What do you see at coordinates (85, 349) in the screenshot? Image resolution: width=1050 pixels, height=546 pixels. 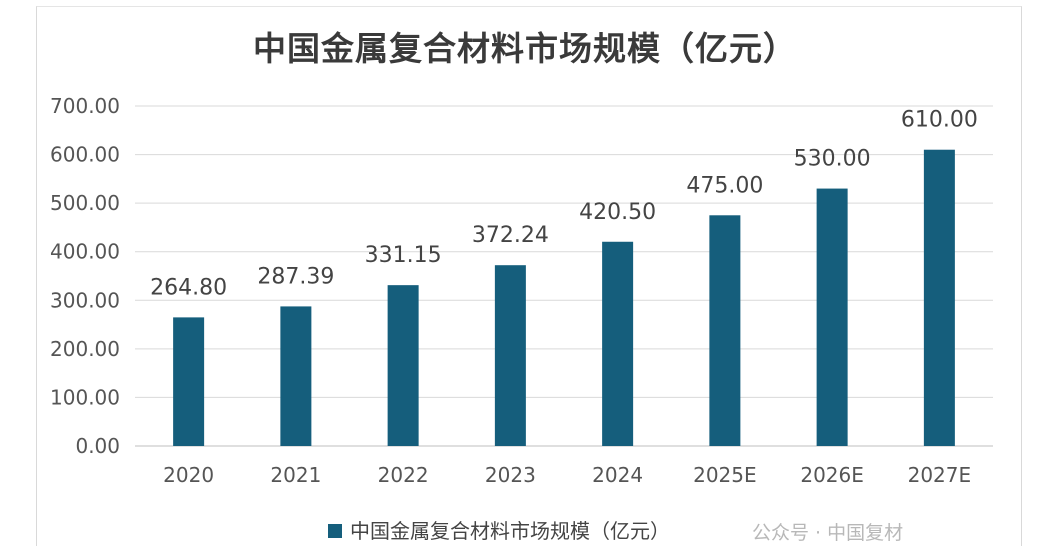 I see `y-tick-label: 200.00` at bounding box center [85, 349].